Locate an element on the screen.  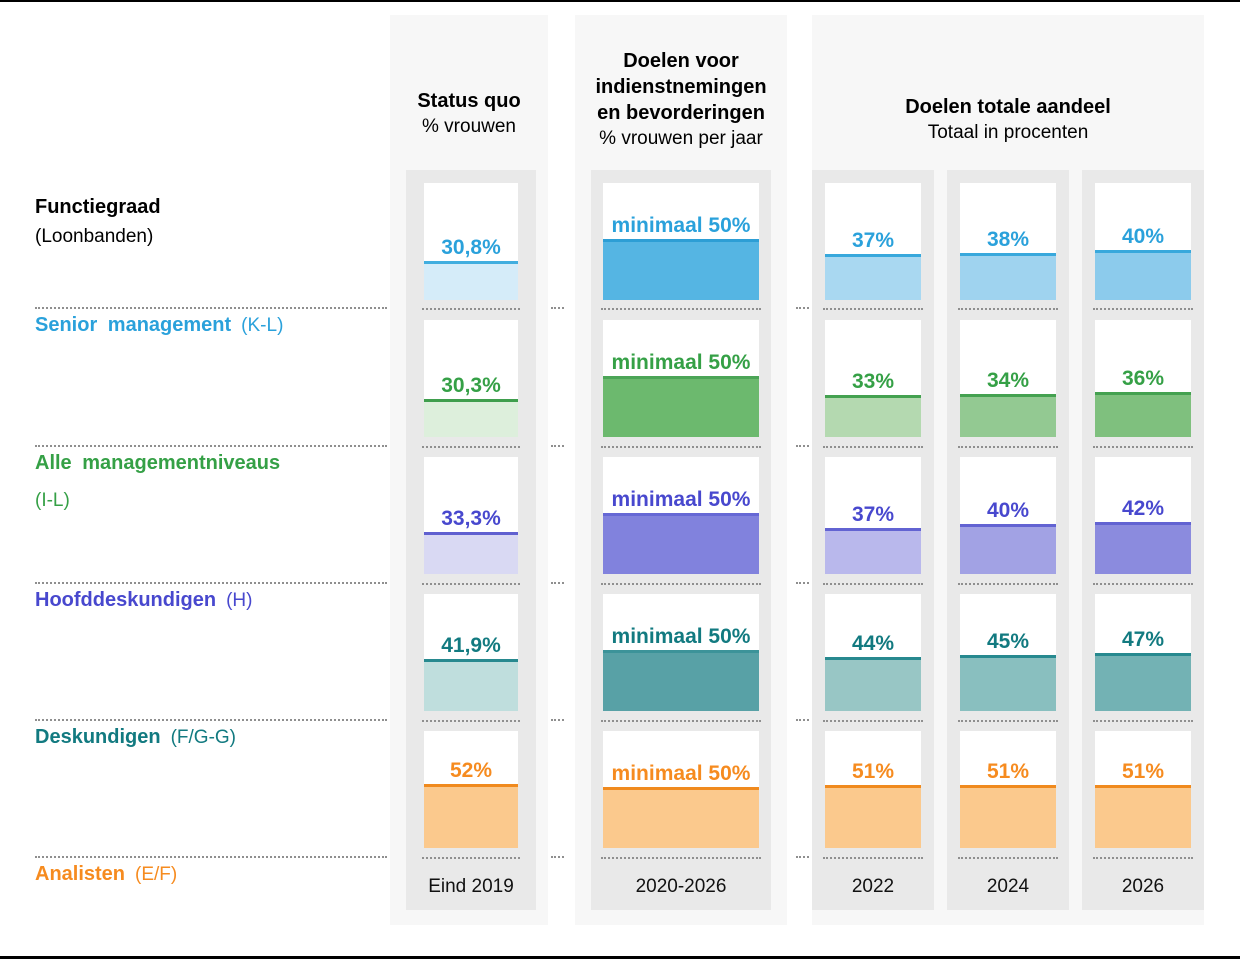
bar-2026-hoofddeskundigen: 42% is located at coordinates (1143, 515).